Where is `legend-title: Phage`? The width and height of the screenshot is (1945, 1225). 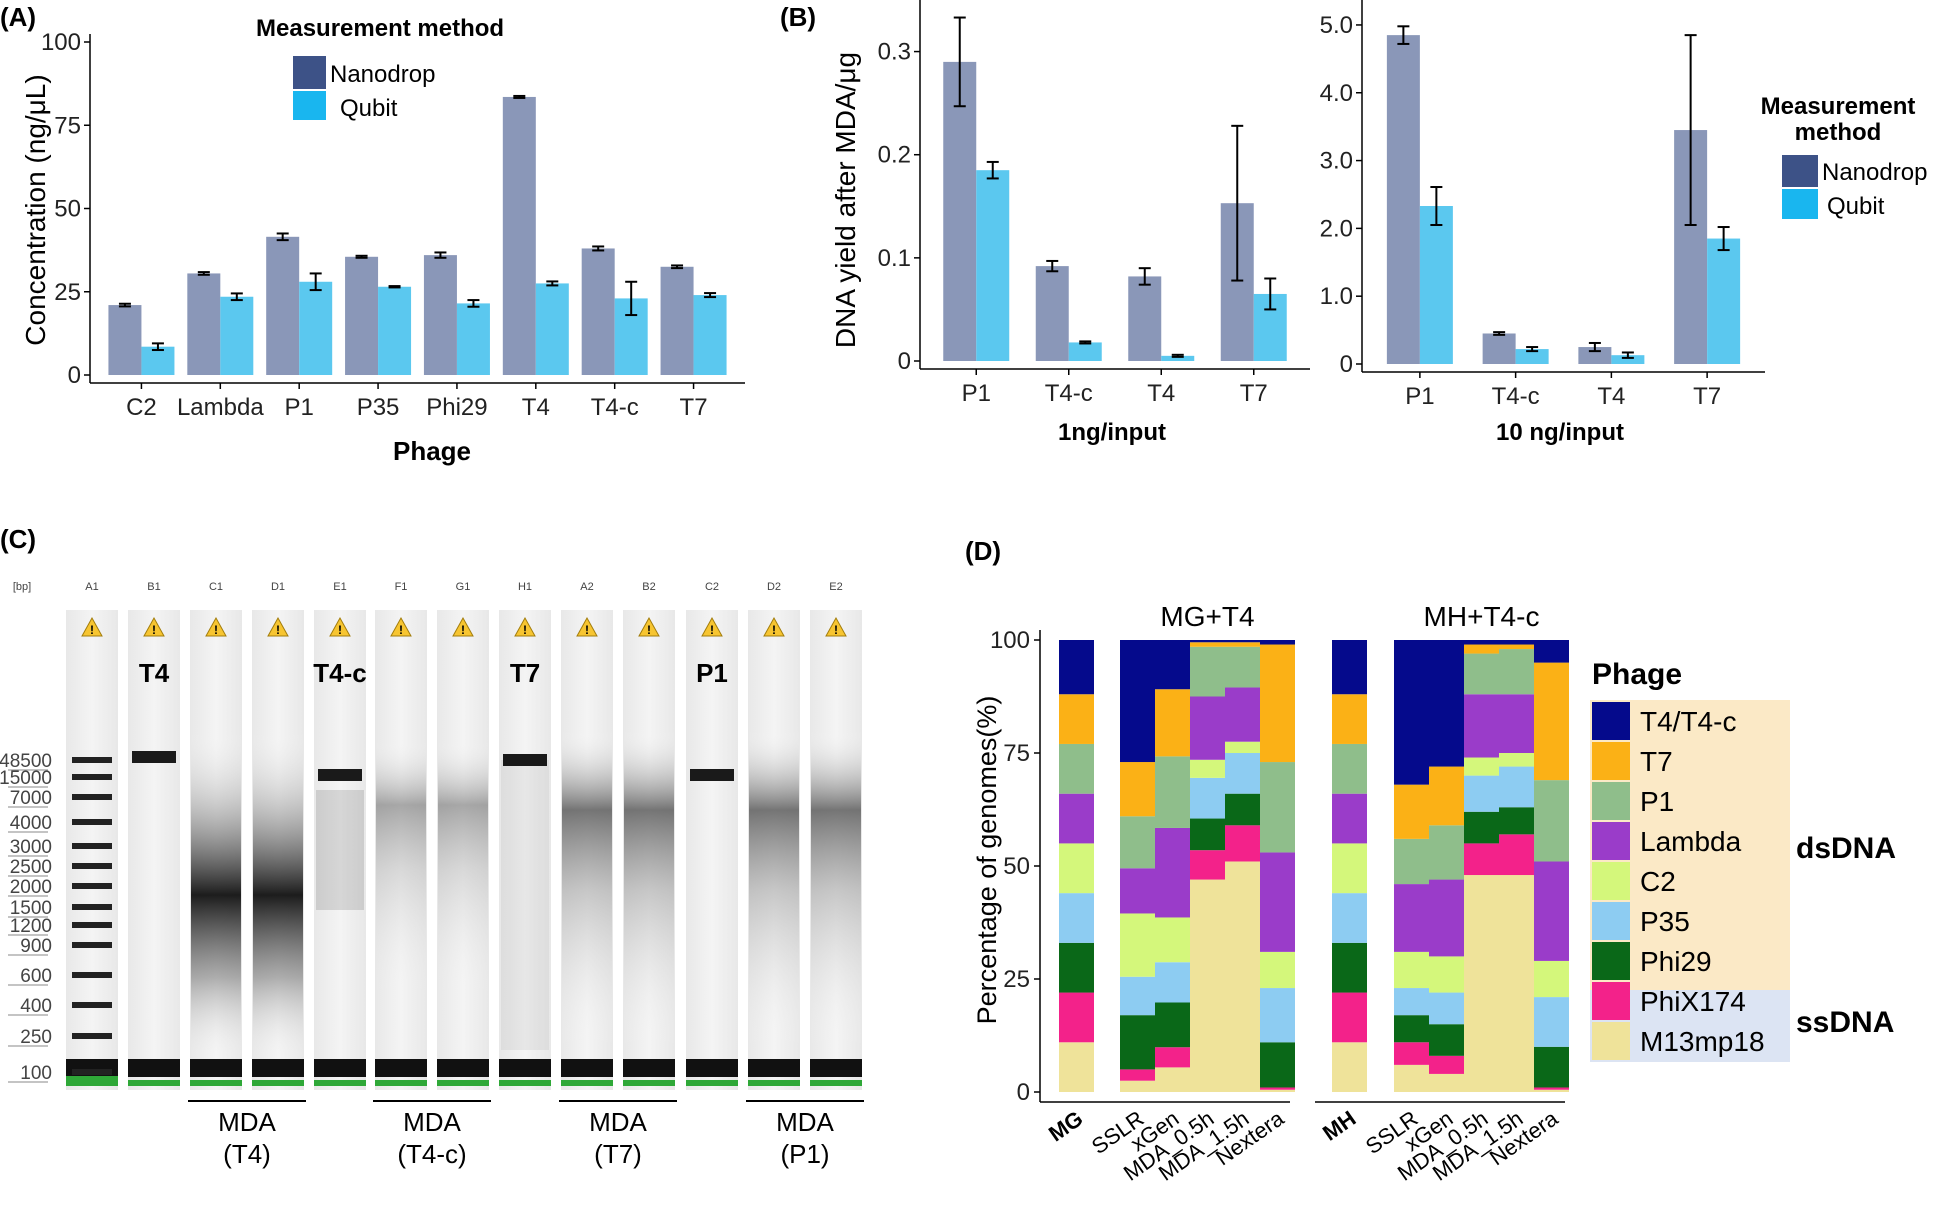
legend-title: Phage is located at coordinates (1637, 674).